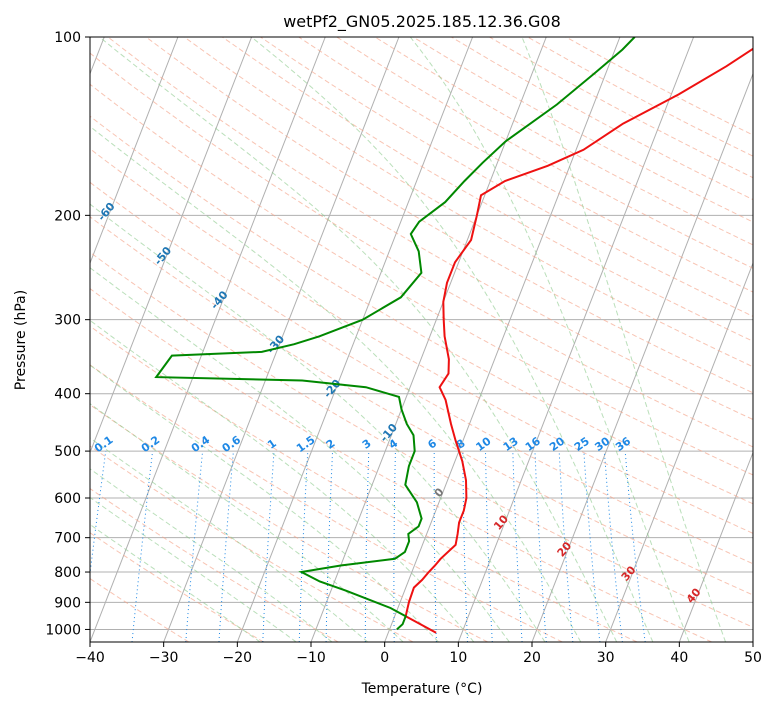 This screenshot has width=775, height=712. I want to click on chart-title: wetPf2_GN05.2025.185.12.36.G08, so click(422, 22).